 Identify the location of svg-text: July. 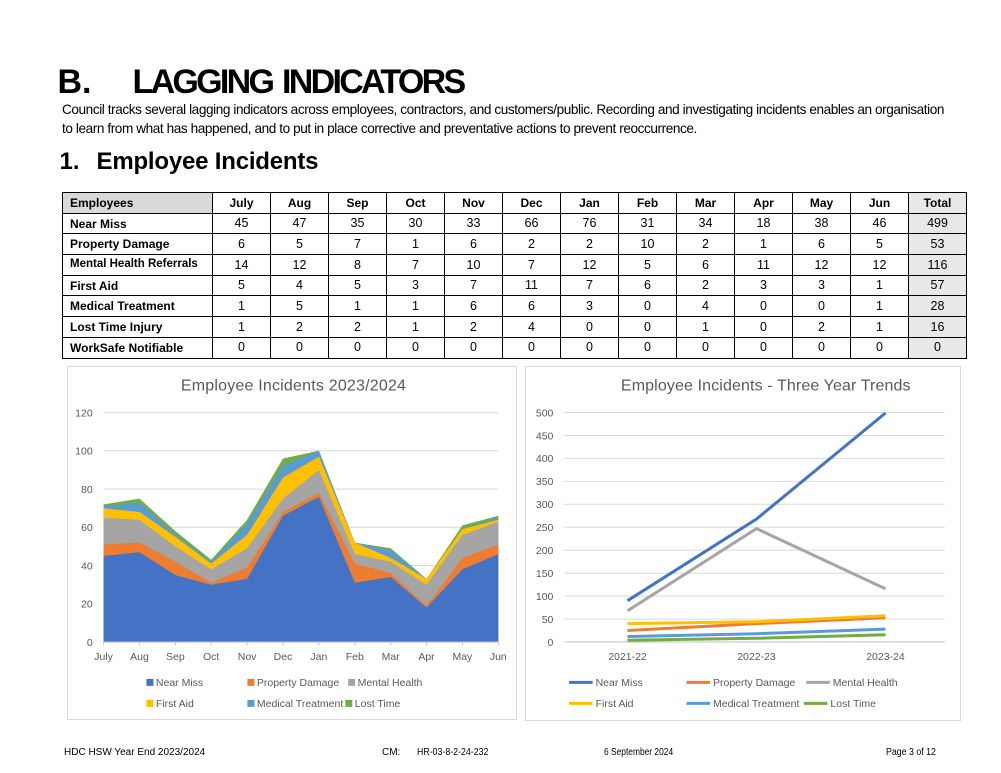
(103, 657).